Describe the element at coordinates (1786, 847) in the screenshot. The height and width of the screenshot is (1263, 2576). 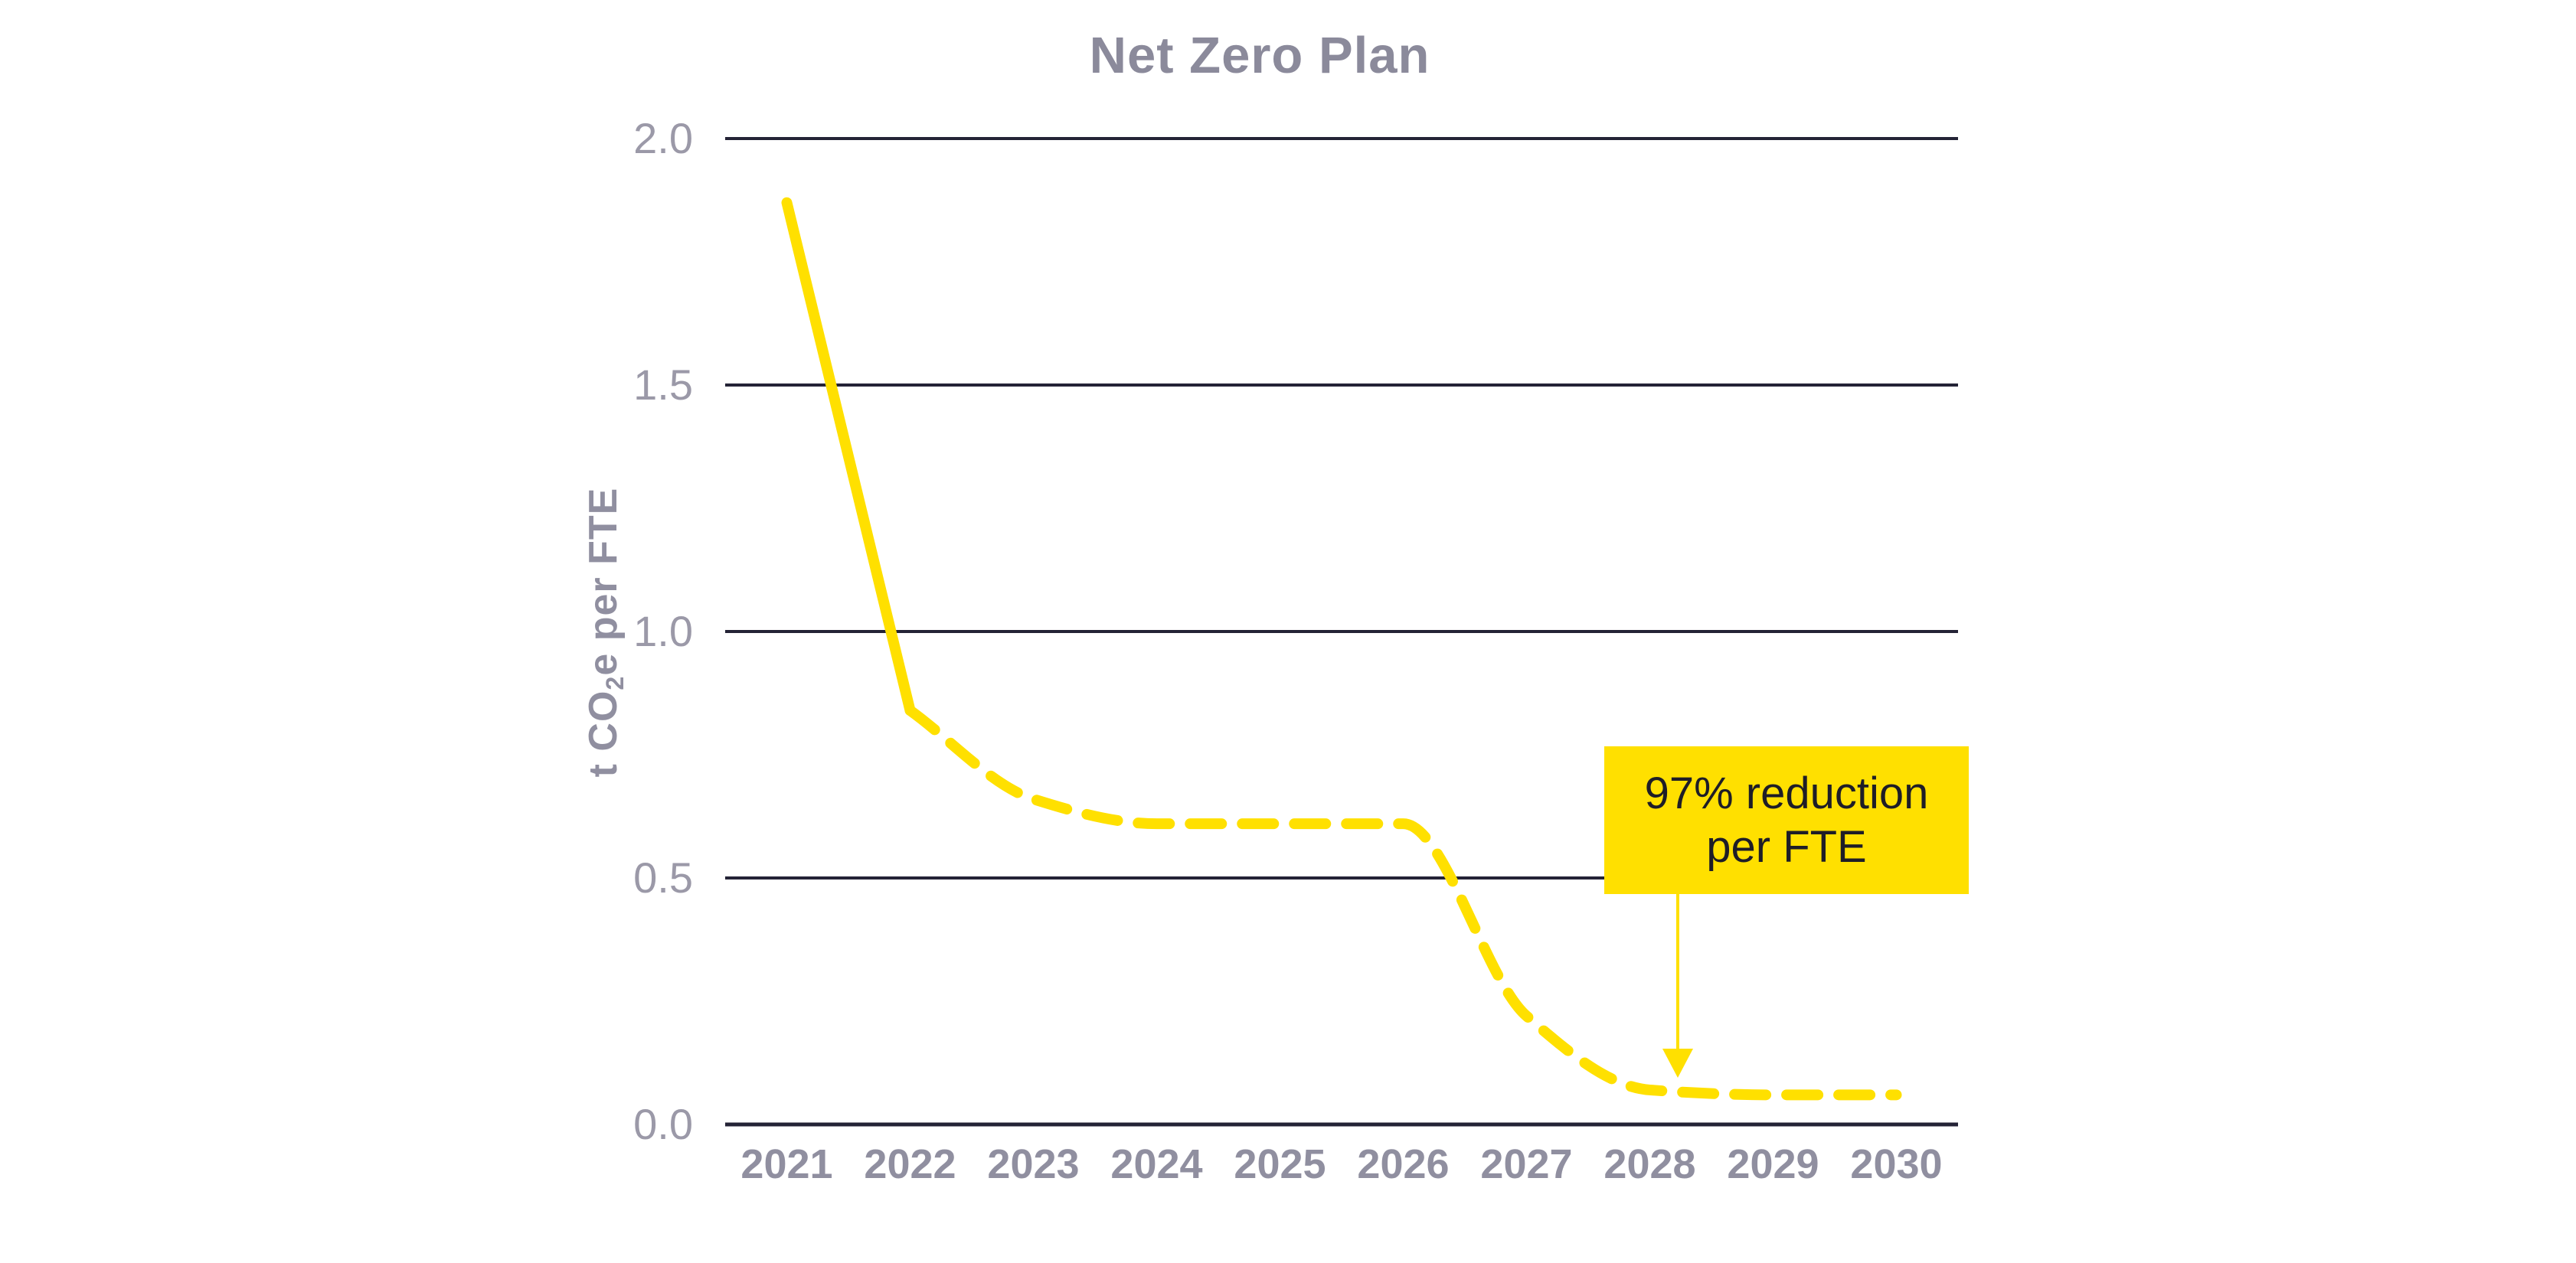
I see `annotation-text-line2: per FTE` at that location.